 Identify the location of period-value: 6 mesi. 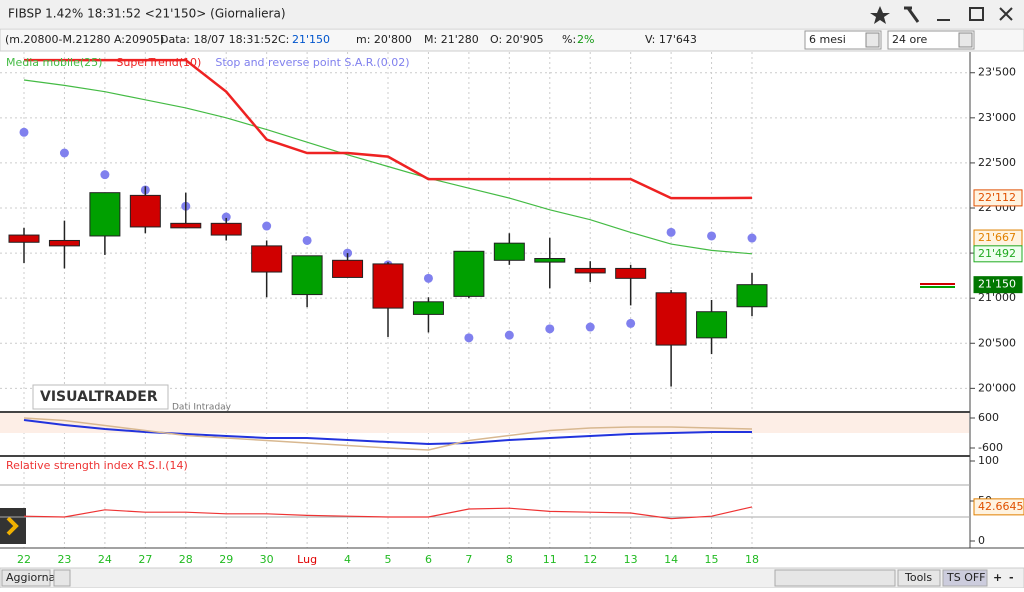
(827, 39).